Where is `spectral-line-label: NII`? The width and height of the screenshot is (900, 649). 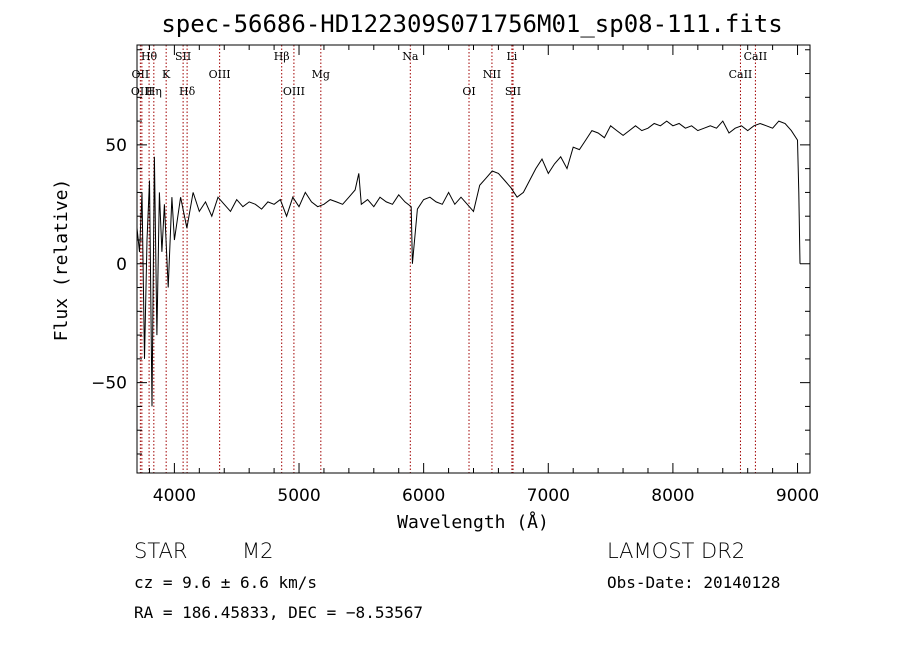 spectral-line-label: NII is located at coordinates (492, 74).